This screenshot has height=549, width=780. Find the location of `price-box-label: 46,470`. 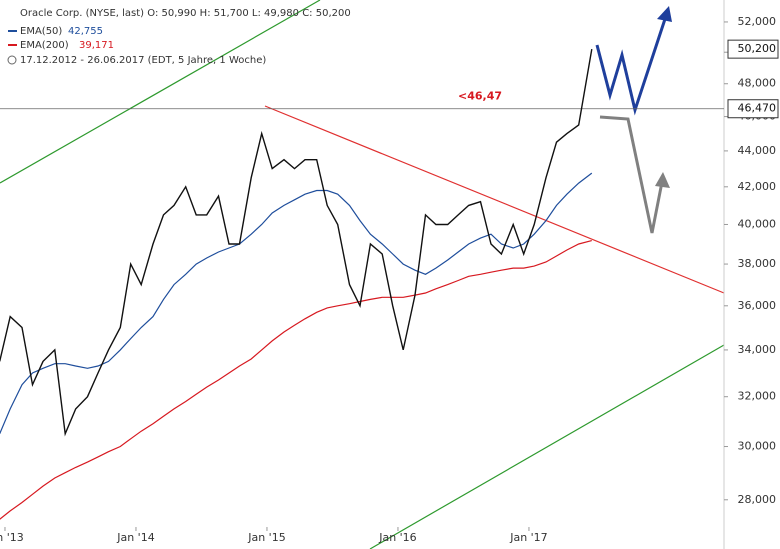

price-box-label: 46,470 is located at coordinates (757, 108).